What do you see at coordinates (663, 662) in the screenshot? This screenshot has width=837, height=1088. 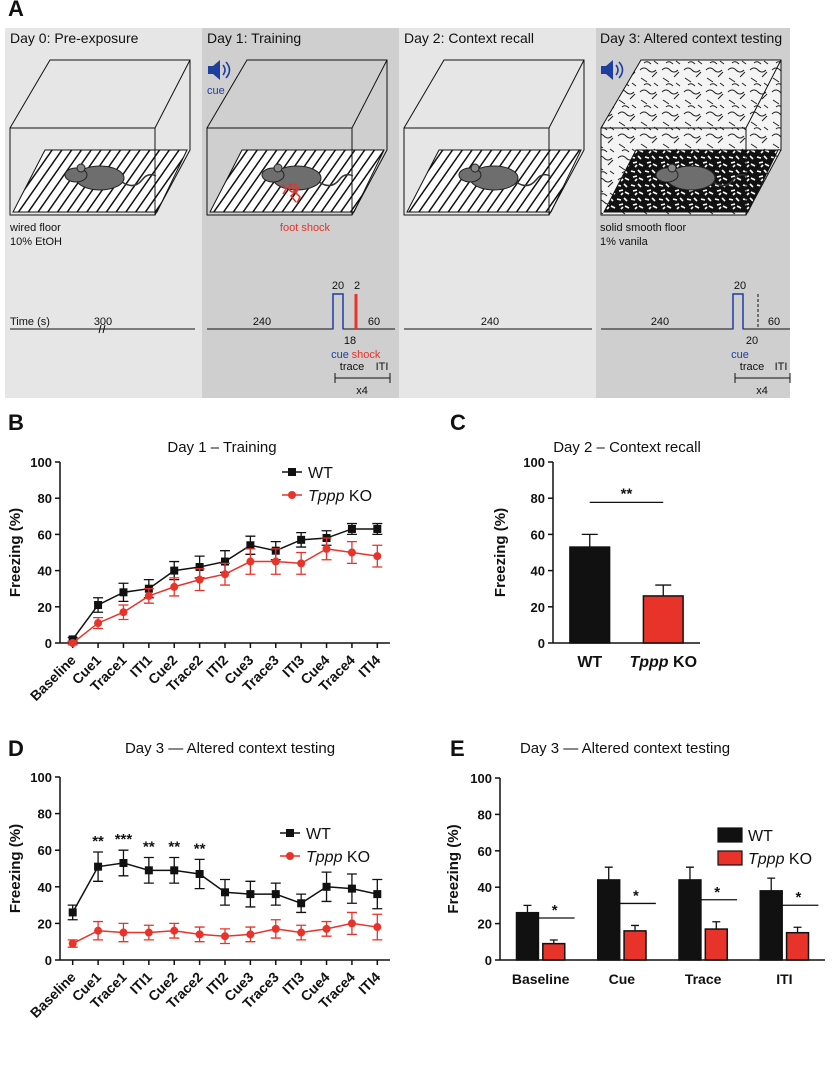 I see `x-tick-label: Tppp KO` at bounding box center [663, 662].